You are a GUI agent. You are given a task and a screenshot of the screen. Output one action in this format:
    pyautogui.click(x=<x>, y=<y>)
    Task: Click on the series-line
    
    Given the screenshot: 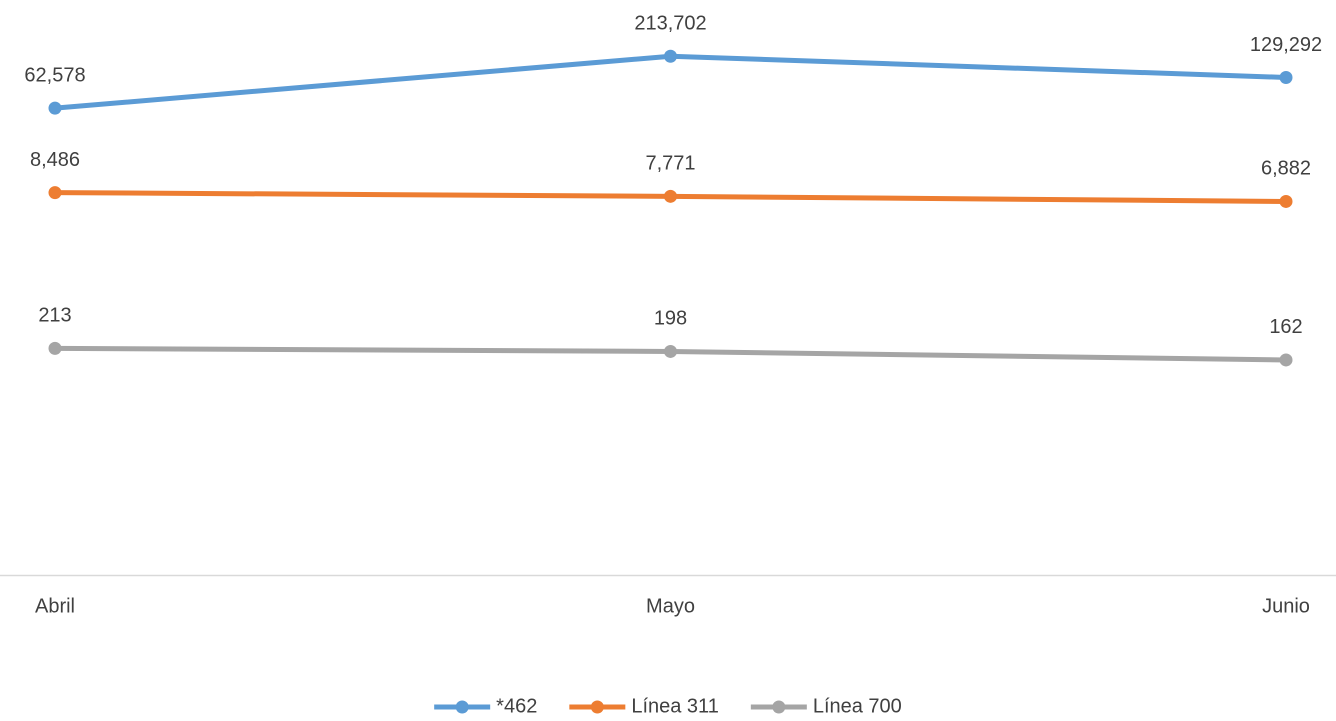 What is the action you would take?
    pyautogui.click(x=670, y=82)
    